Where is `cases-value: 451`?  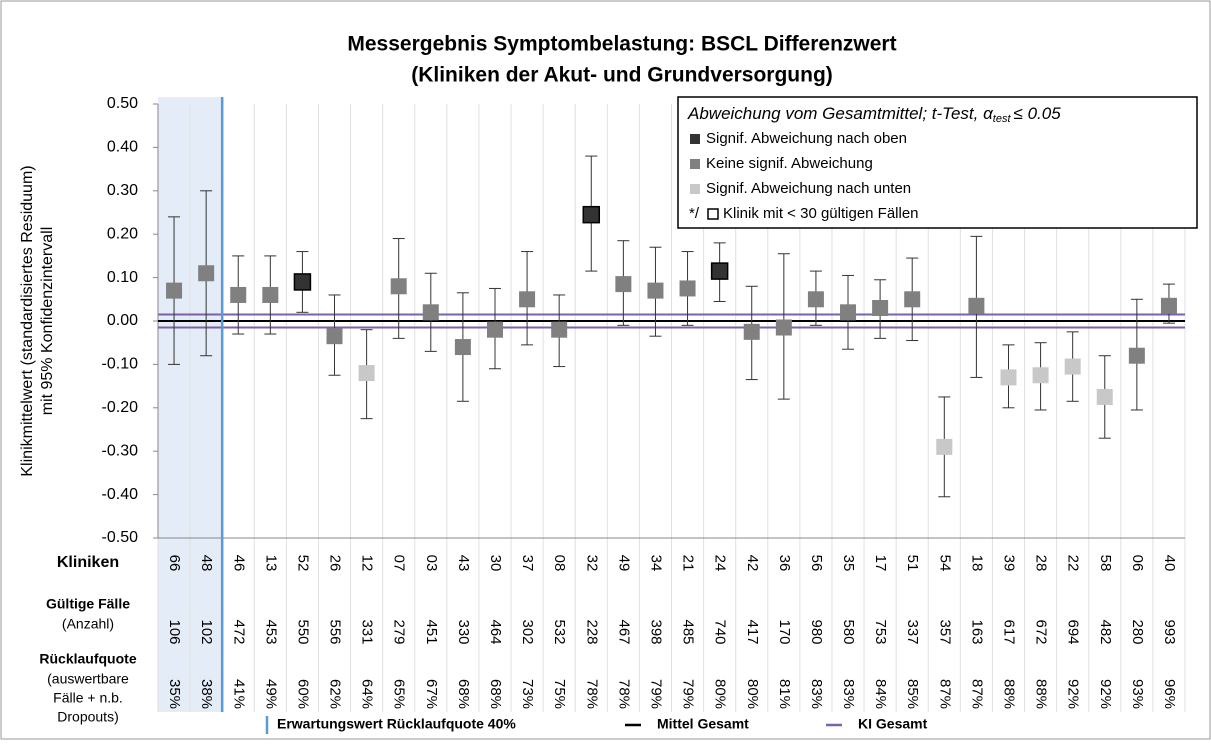
cases-value: 451 is located at coordinates (431, 631).